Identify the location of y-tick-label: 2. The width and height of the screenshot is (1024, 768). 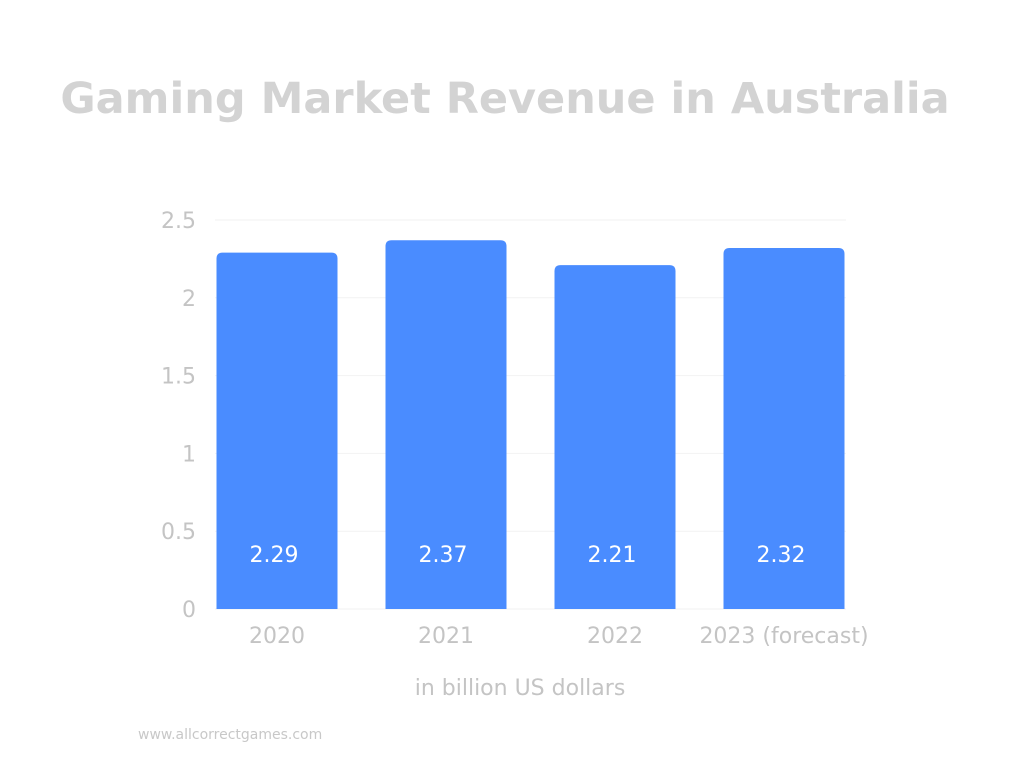
(189, 299).